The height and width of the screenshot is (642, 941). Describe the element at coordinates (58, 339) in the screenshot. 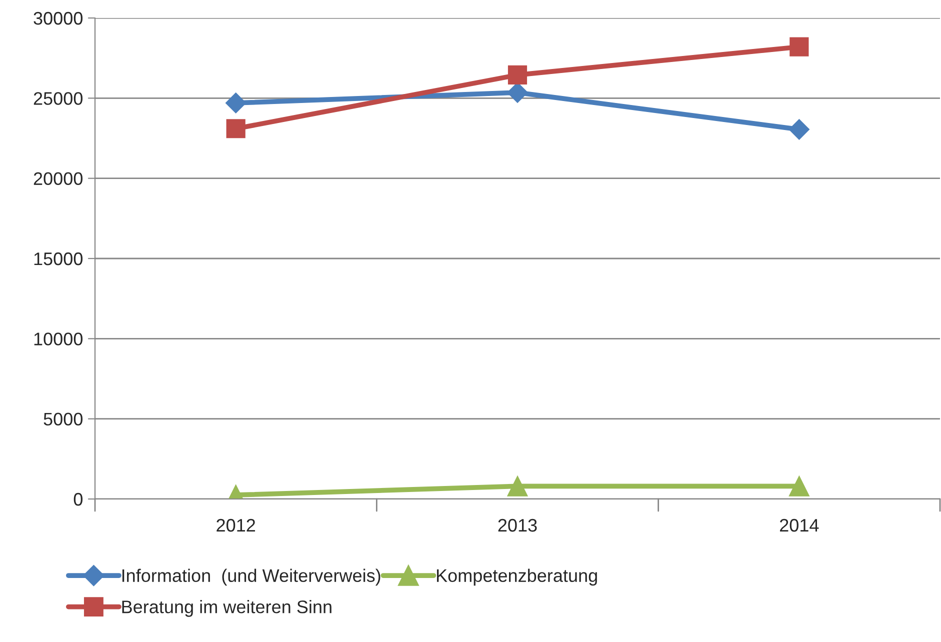

I see `y-tick-label: 10000` at that location.